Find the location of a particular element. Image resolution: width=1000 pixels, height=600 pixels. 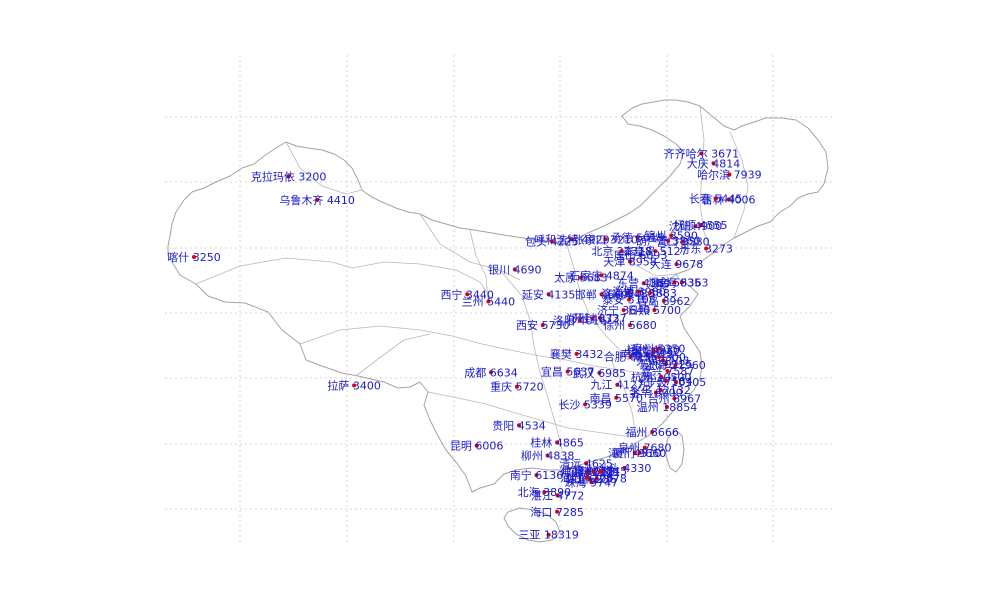

city-label: 贵阳 4534 is located at coordinates (519, 425).